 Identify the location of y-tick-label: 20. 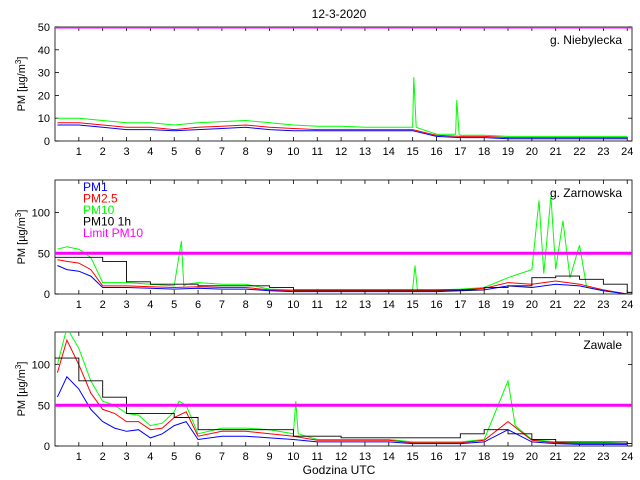
(44, 96).